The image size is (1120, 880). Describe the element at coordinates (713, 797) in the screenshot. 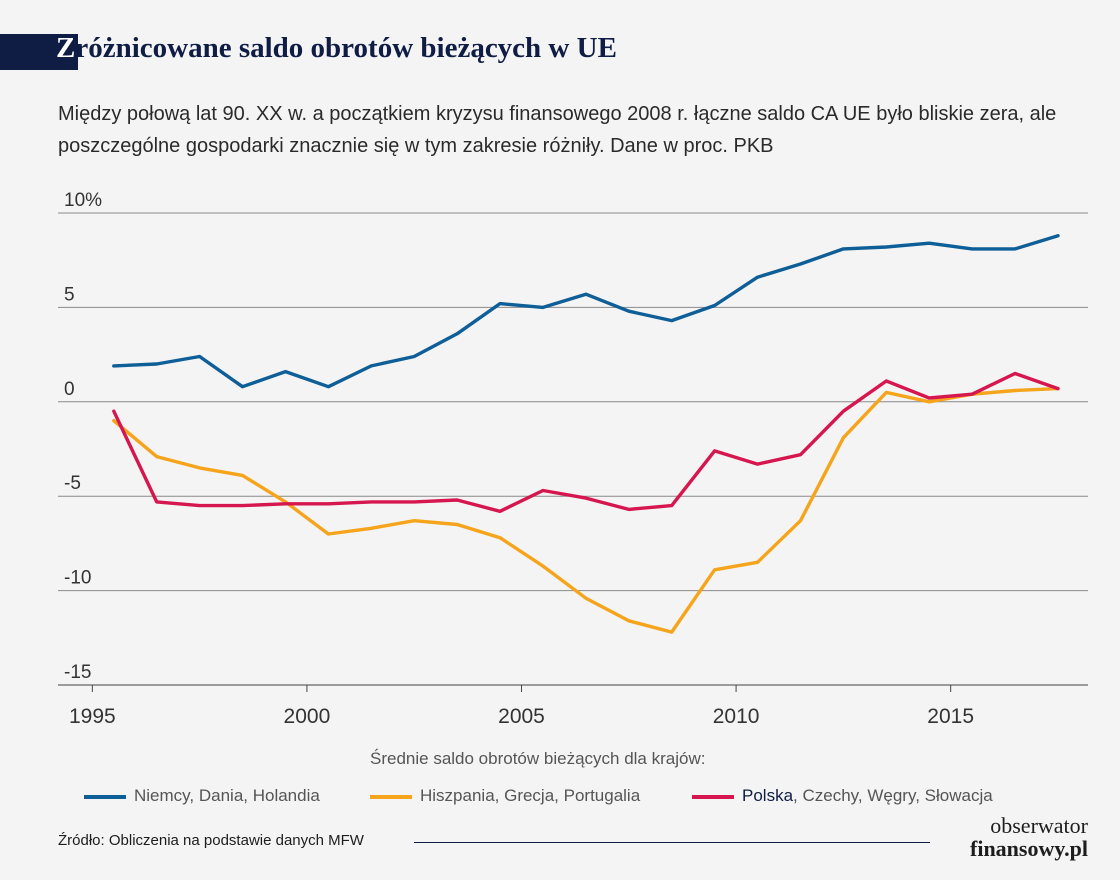

I see `legend-swatch-red` at that location.